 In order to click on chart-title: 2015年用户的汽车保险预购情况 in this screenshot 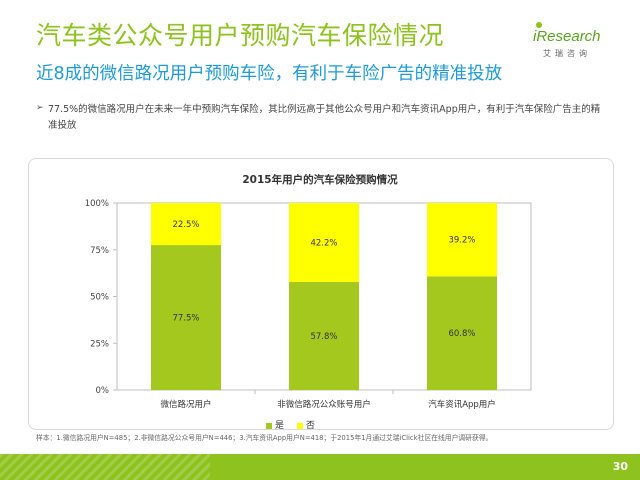, I will do `click(320, 180)`.